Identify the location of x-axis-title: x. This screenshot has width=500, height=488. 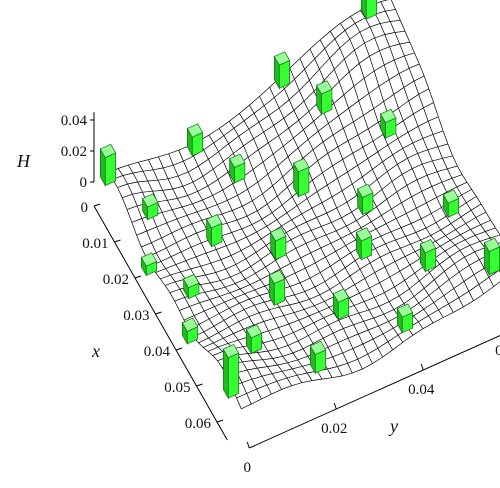
(95, 351).